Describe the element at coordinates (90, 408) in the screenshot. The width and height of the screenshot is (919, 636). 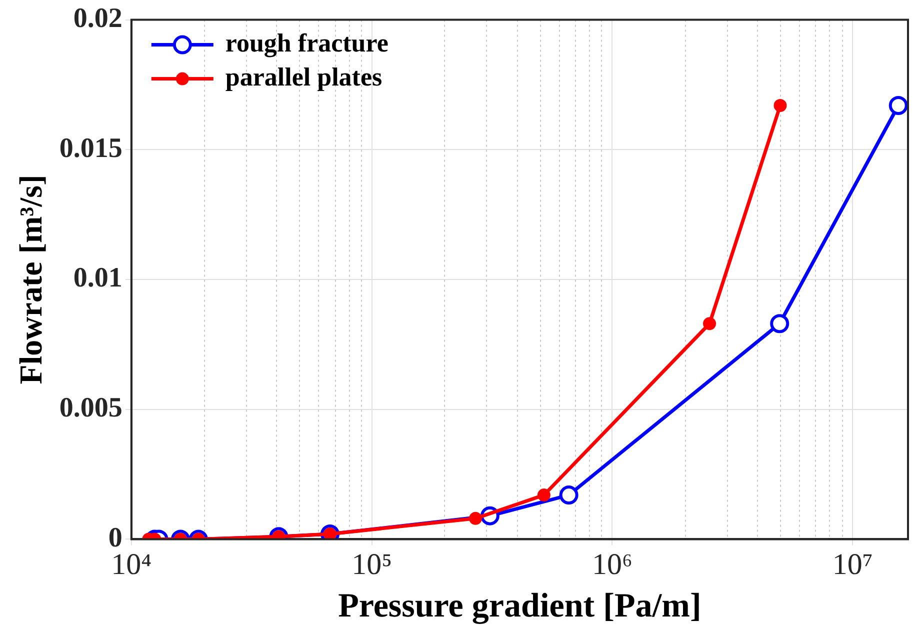
I see `y-tick-label: 0.005` at that location.